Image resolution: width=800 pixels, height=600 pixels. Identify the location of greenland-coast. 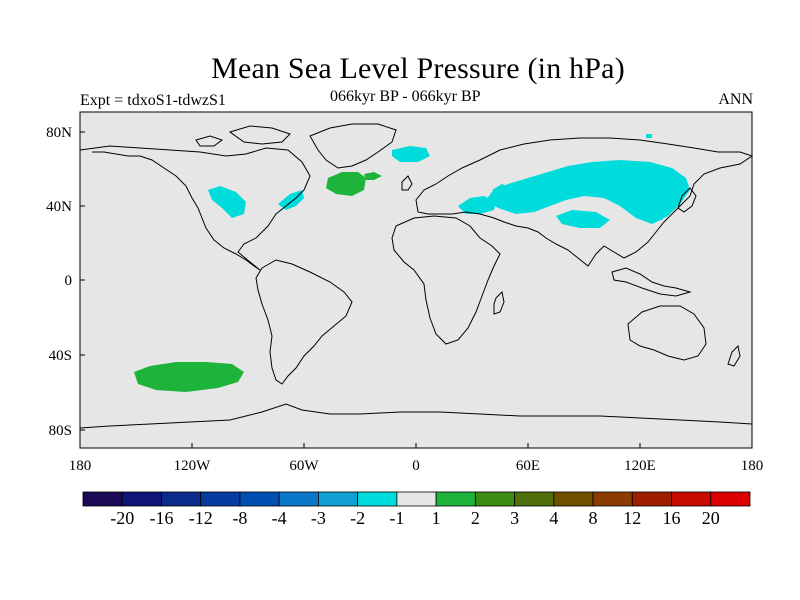
(353, 146).